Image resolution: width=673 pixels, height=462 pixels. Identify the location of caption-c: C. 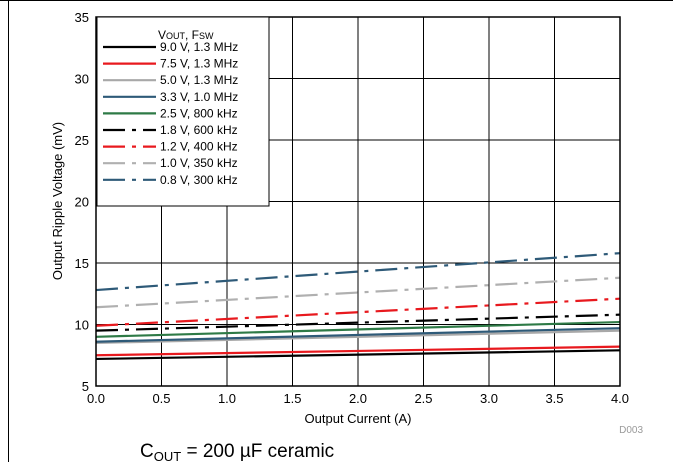
(147, 451).